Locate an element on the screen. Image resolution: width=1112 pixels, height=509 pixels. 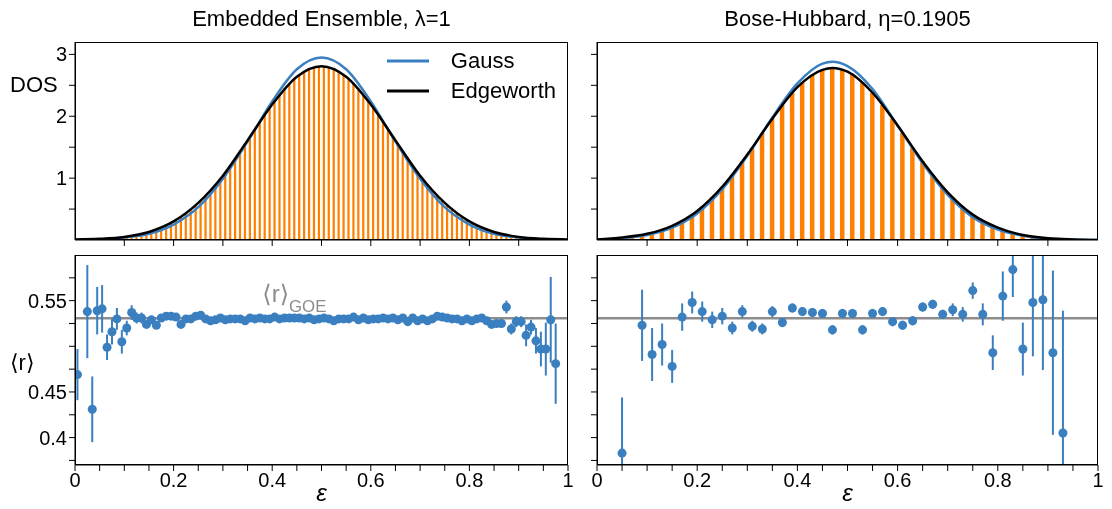
y-tick-label: 0.4 is located at coordinates (53, 437).